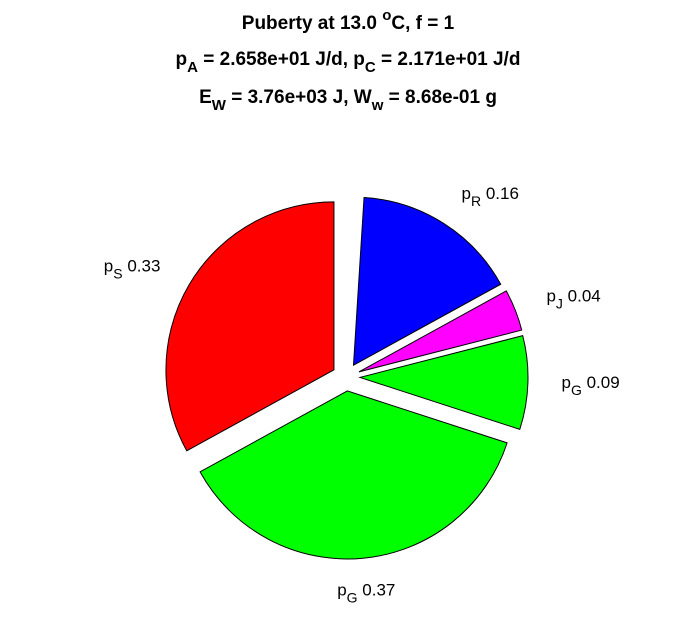 This screenshot has width=696, height=618. I want to click on title-text: = 8.68e-01 g, so click(440, 97).